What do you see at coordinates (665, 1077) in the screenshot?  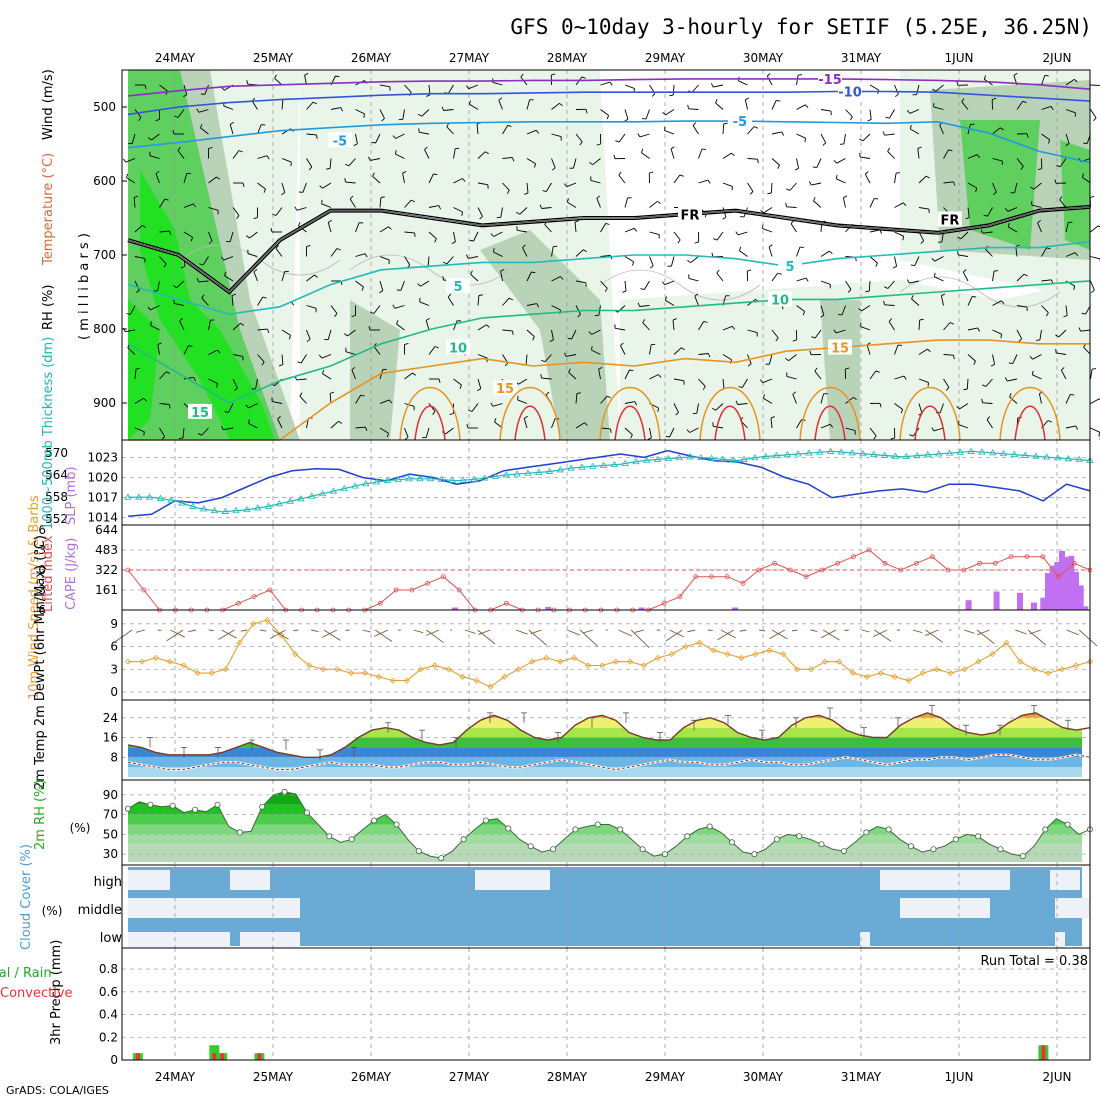 I see `bottom-date-label: 29MAY` at bounding box center [665, 1077].